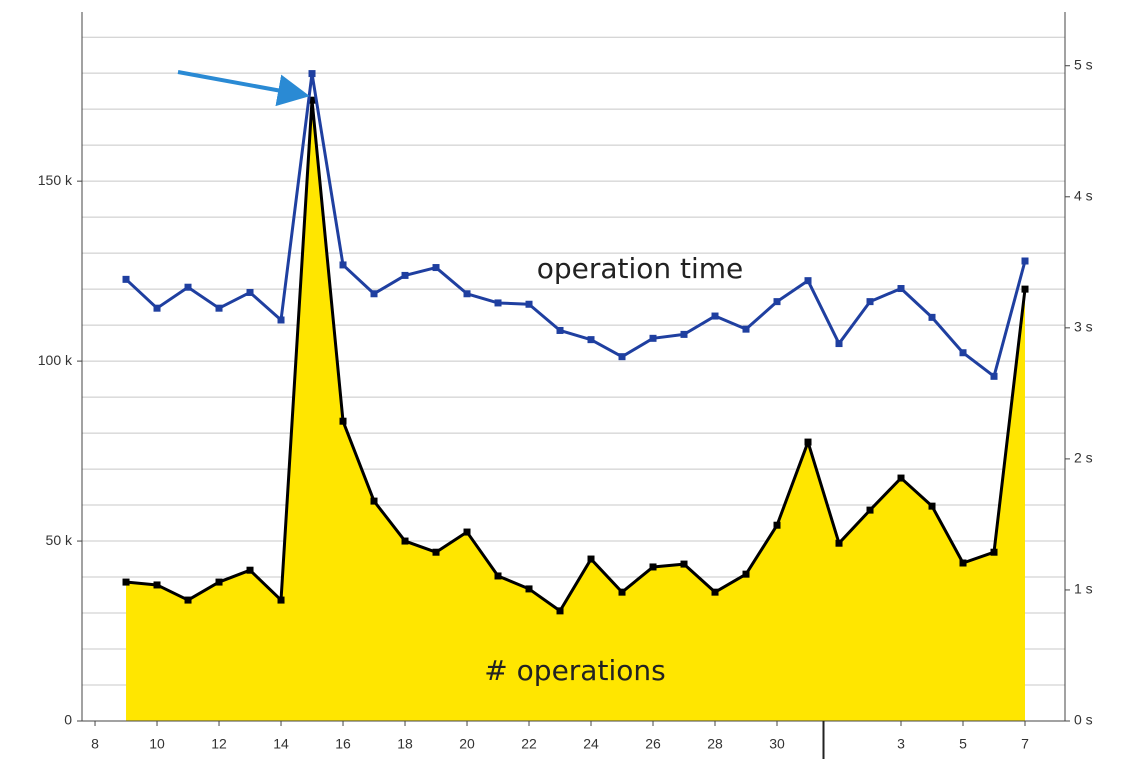 Image resolution: width=1138 pixels, height=765 pixels. I want to click on x-tick-label: 16, so click(343, 744).